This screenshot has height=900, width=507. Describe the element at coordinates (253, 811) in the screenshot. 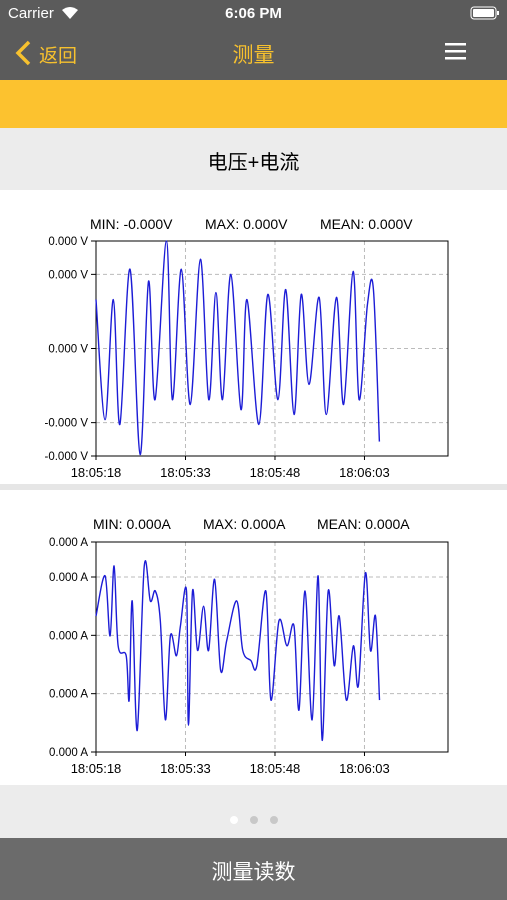

I see `pager-band` at that location.